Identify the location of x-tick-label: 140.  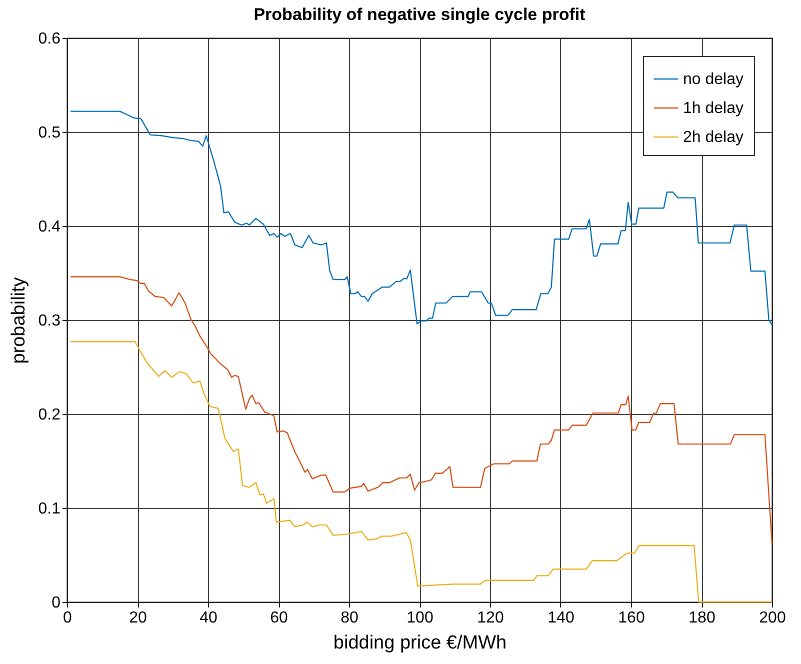
(561, 618).